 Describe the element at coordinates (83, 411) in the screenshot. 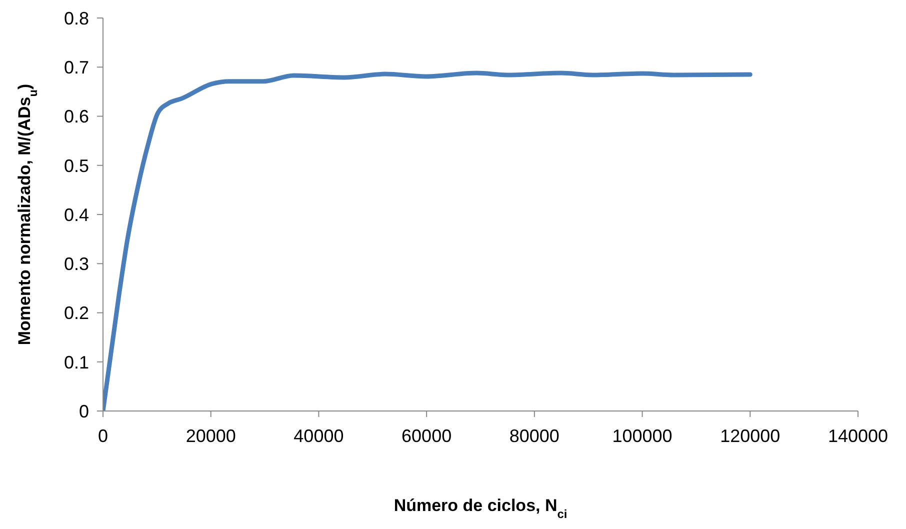

I see `y-tick-label: 0` at that location.